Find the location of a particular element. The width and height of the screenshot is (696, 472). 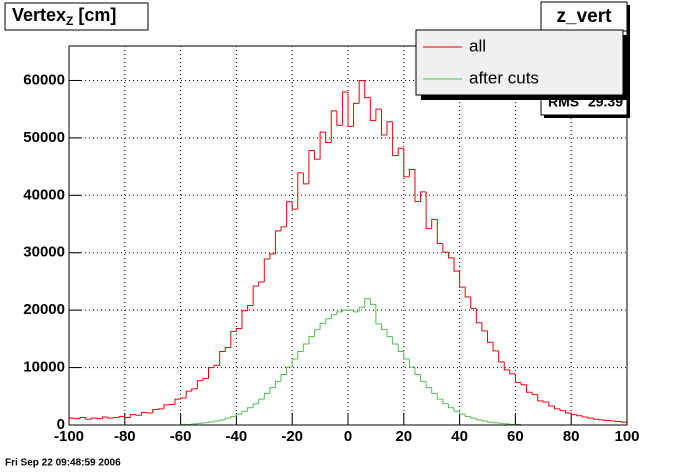

legend-label: after cuts is located at coordinates (504, 77).